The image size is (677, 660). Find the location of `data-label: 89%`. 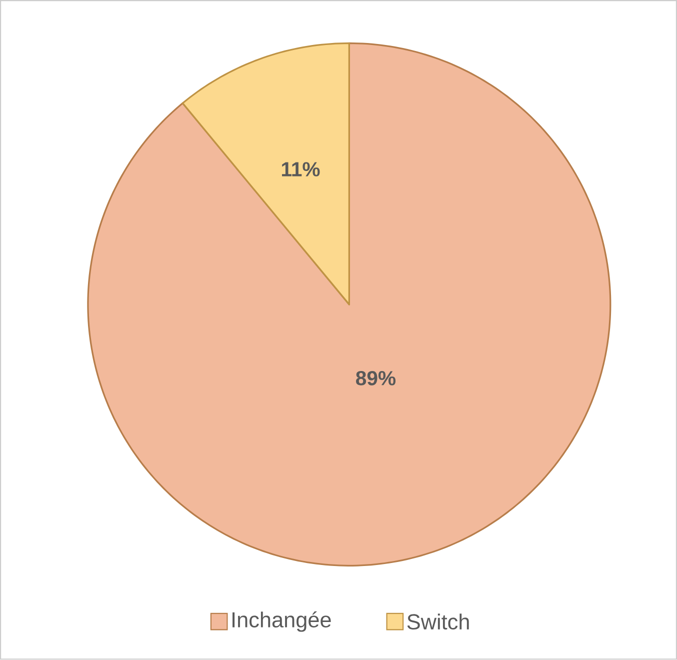

data-label: 89% is located at coordinates (376, 378).